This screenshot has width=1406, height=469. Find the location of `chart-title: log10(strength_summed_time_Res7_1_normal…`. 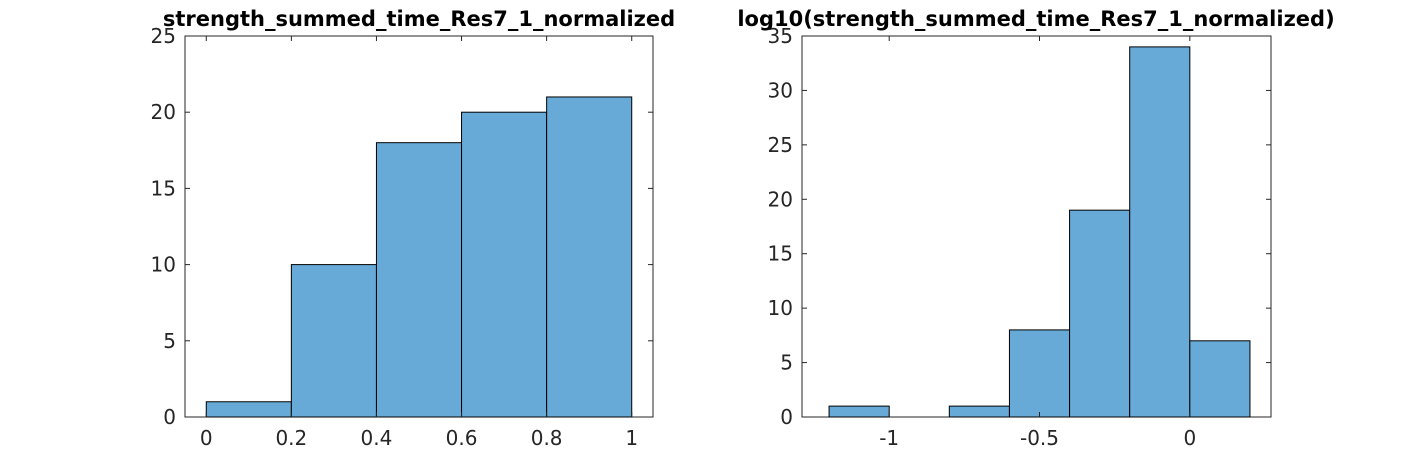

chart-title: log10(strength_summed_time_Res7_1_normal… is located at coordinates (1035, 19).